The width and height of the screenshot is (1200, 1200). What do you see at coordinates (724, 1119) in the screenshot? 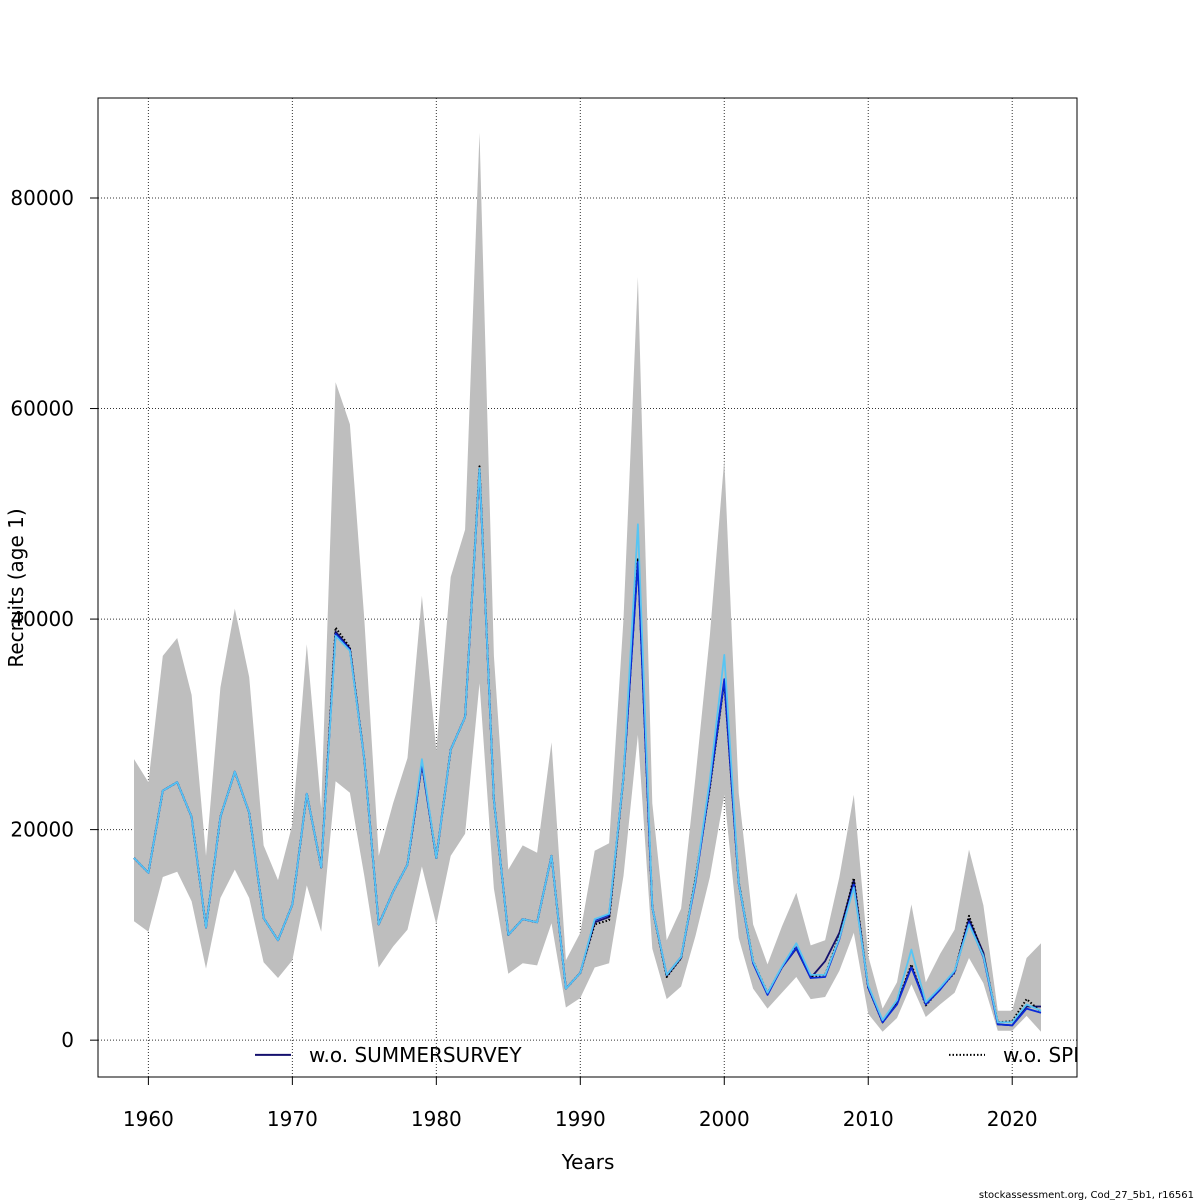
I see `x-tick-label: 2000` at bounding box center [724, 1119].